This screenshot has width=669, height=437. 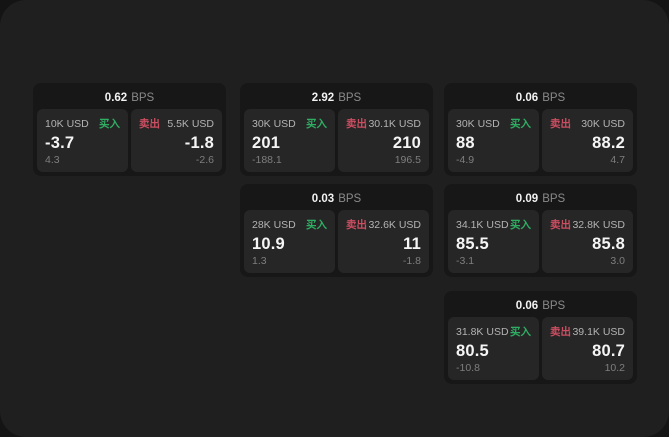 What do you see at coordinates (394, 124) in the screenshot?
I see `sell-notional: 30.1K USD` at bounding box center [394, 124].